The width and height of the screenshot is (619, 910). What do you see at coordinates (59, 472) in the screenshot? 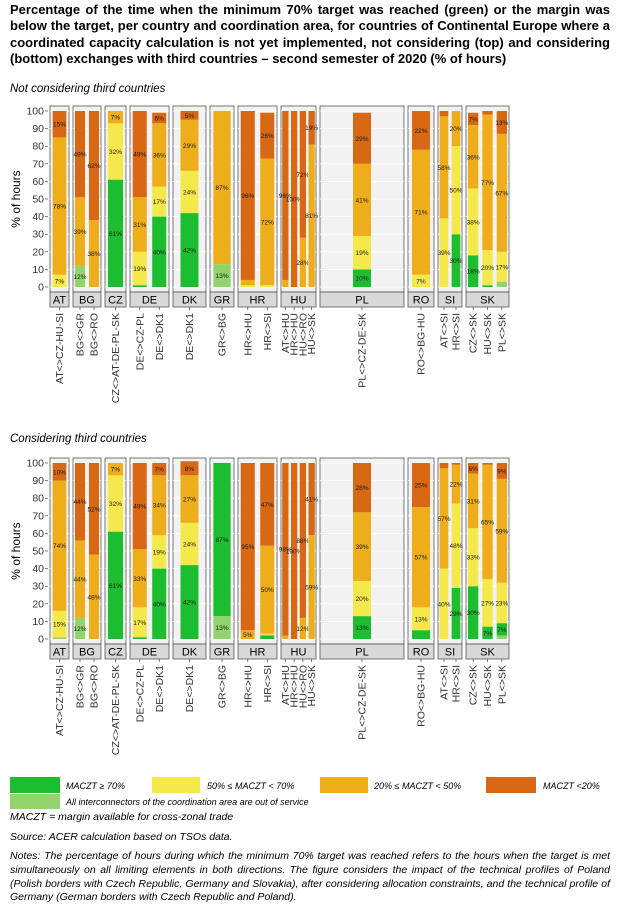
I see `bottom-bar-at-cz-hu-si-dark-orange` at bounding box center [59, 472].